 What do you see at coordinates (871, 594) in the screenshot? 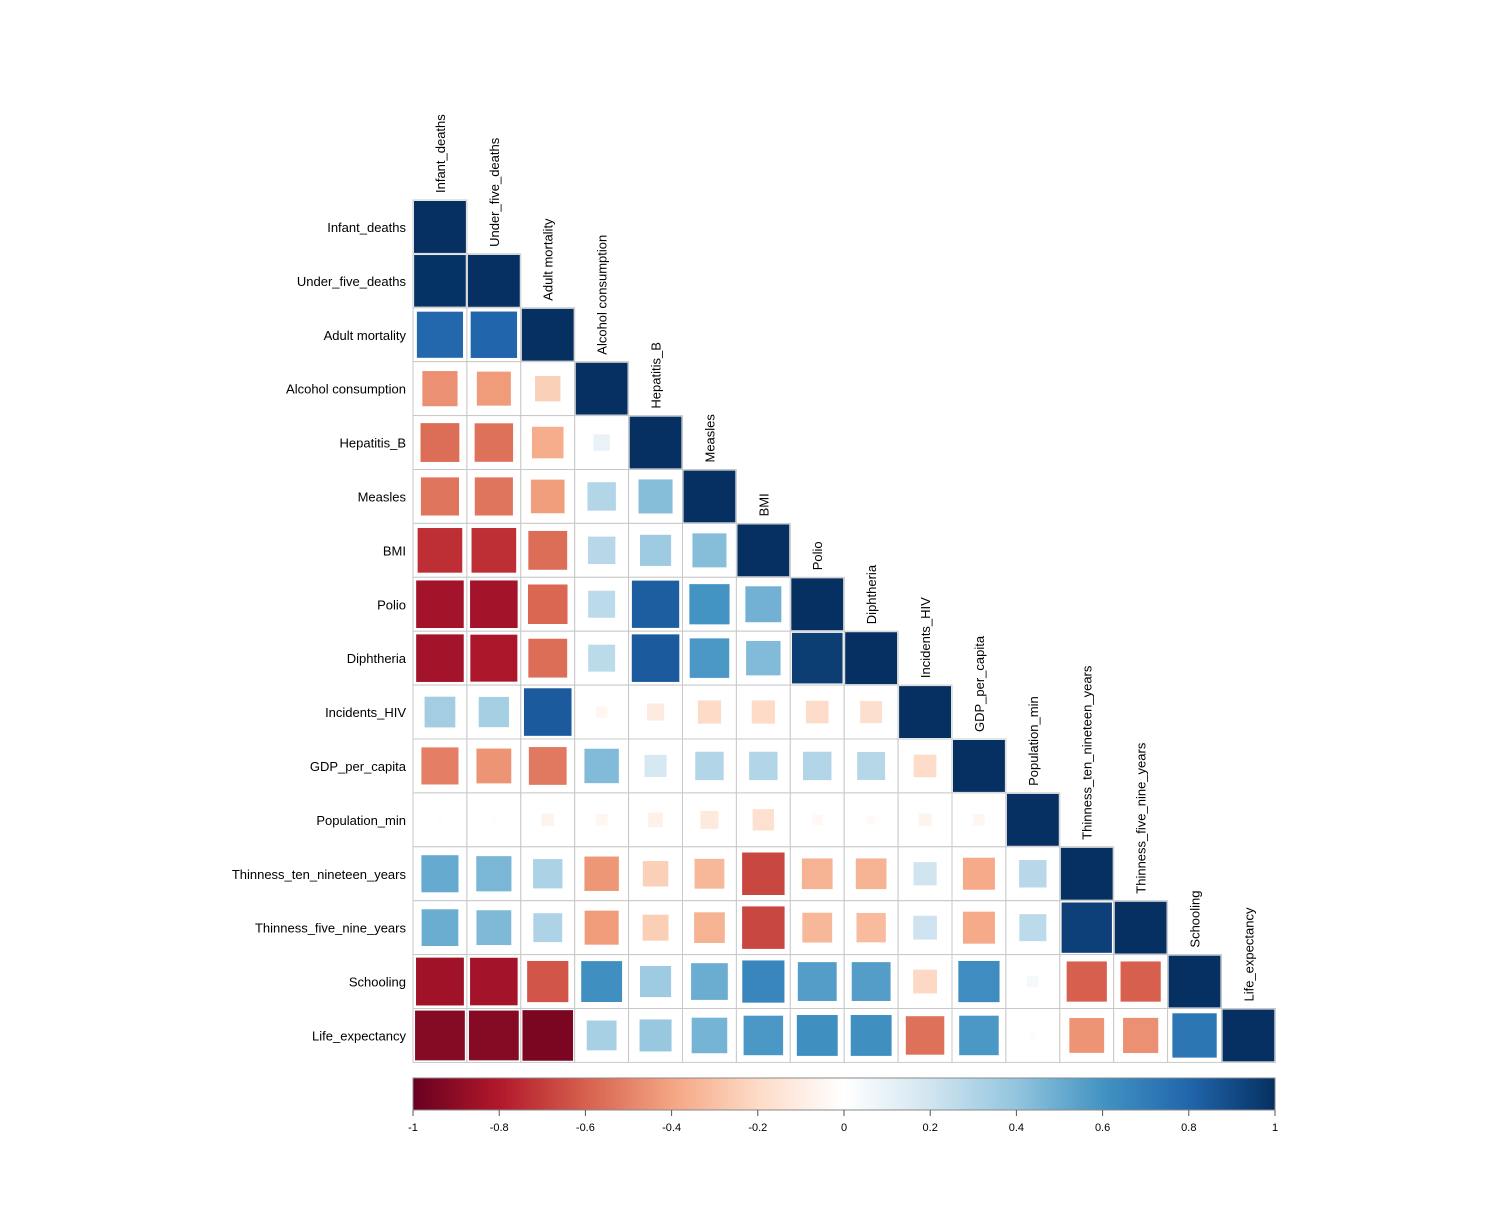
I see `column-label: Diphtheria` at bounding box center [871, 594].